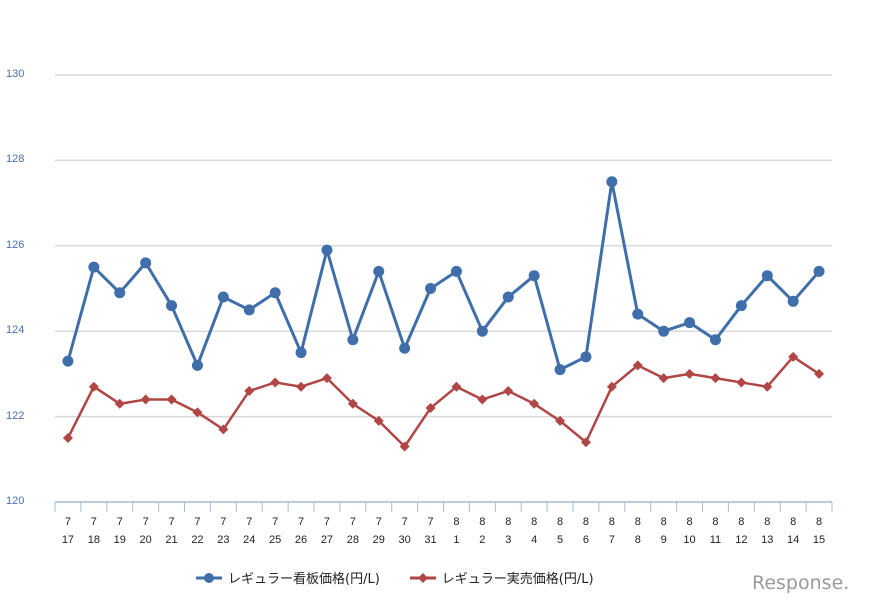 This screenshot has height=605, width=877. Describe the element at coordinates (517, 579) in the screenshot. I see `legend-label-actual-price: レギュラー実売価格(円/L)` at that location.